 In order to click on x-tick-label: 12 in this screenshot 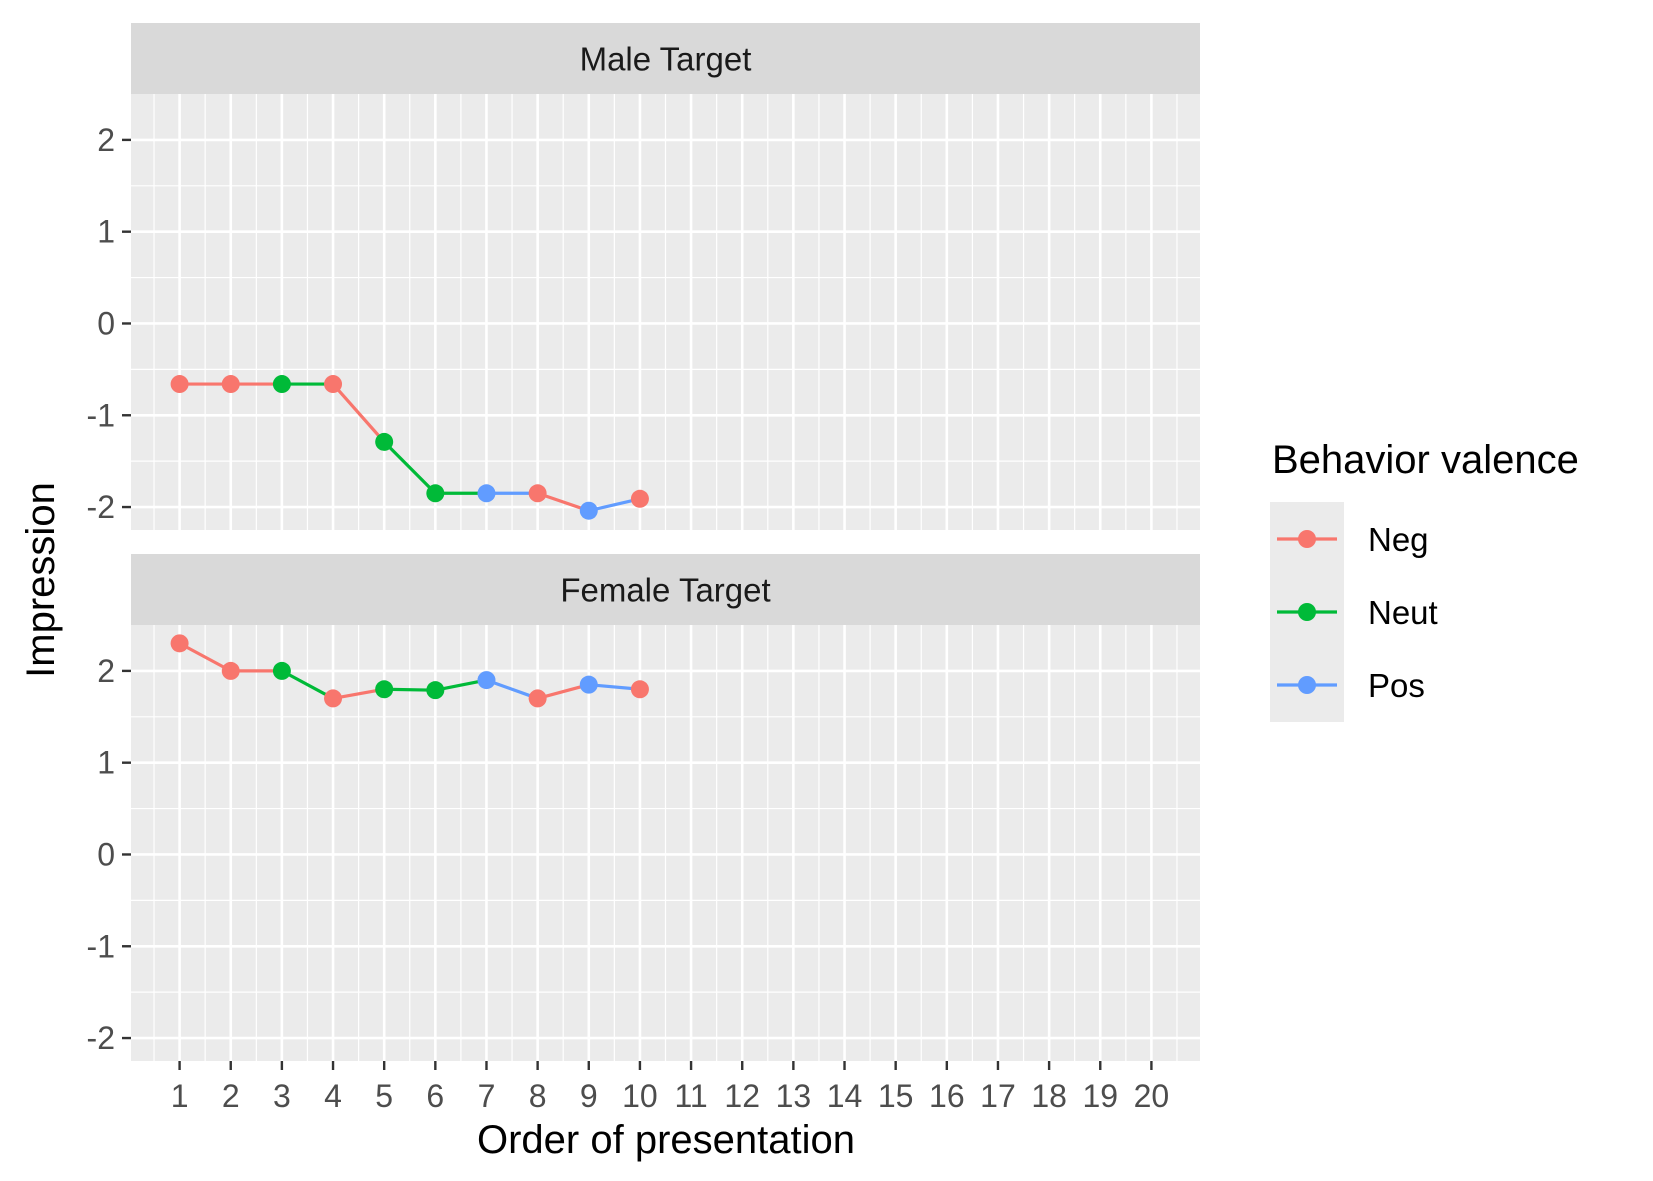, I will do `click(742, 1096)`.